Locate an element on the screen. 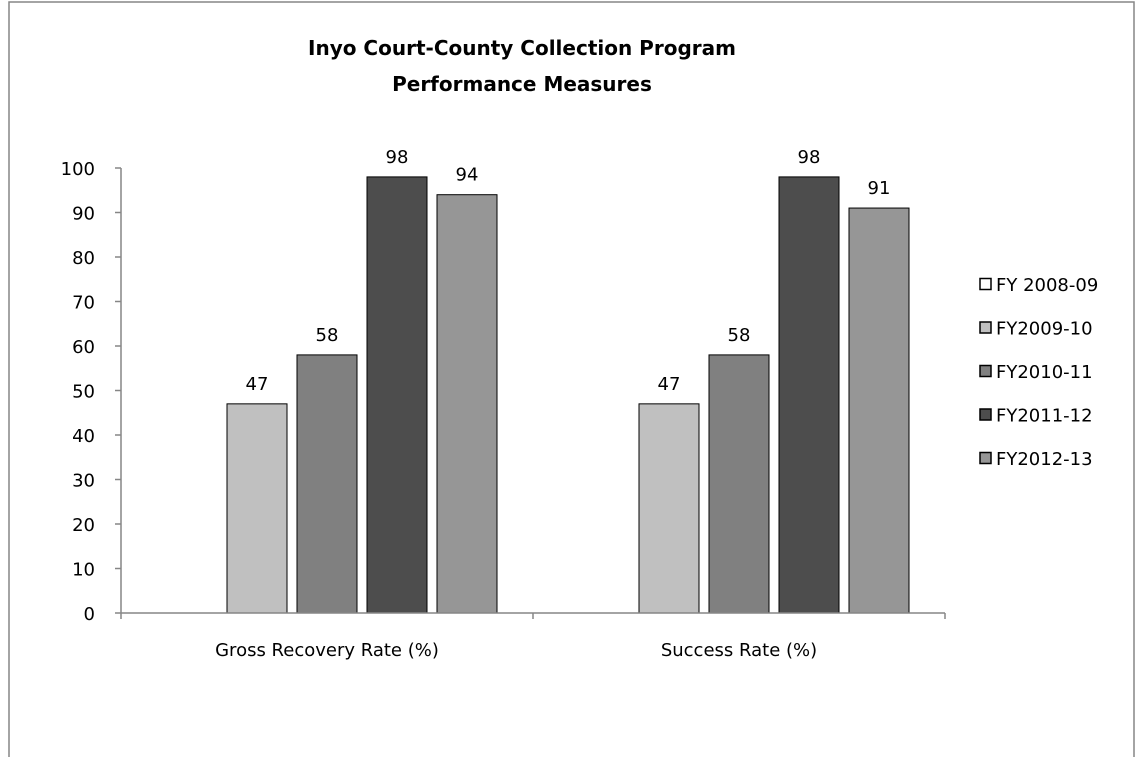 This screenshot has width=1137, height=758. y-tick-label: 90 is located at coordinates (83, 214).